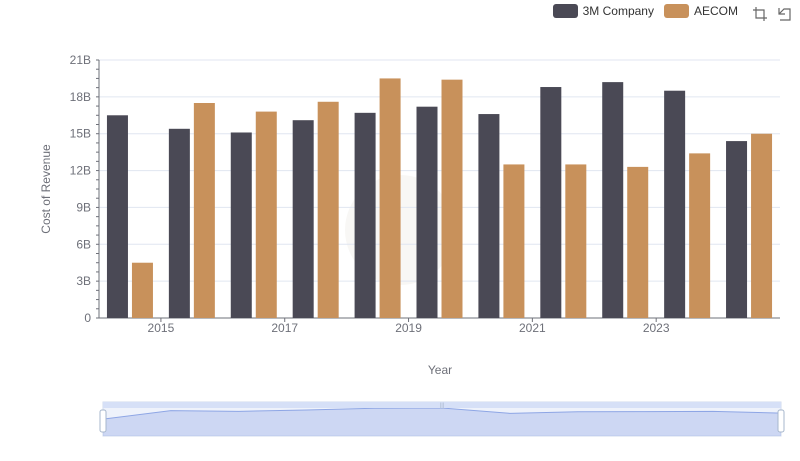  I want to click on x-tick-label: 2019, so click(408, 328).